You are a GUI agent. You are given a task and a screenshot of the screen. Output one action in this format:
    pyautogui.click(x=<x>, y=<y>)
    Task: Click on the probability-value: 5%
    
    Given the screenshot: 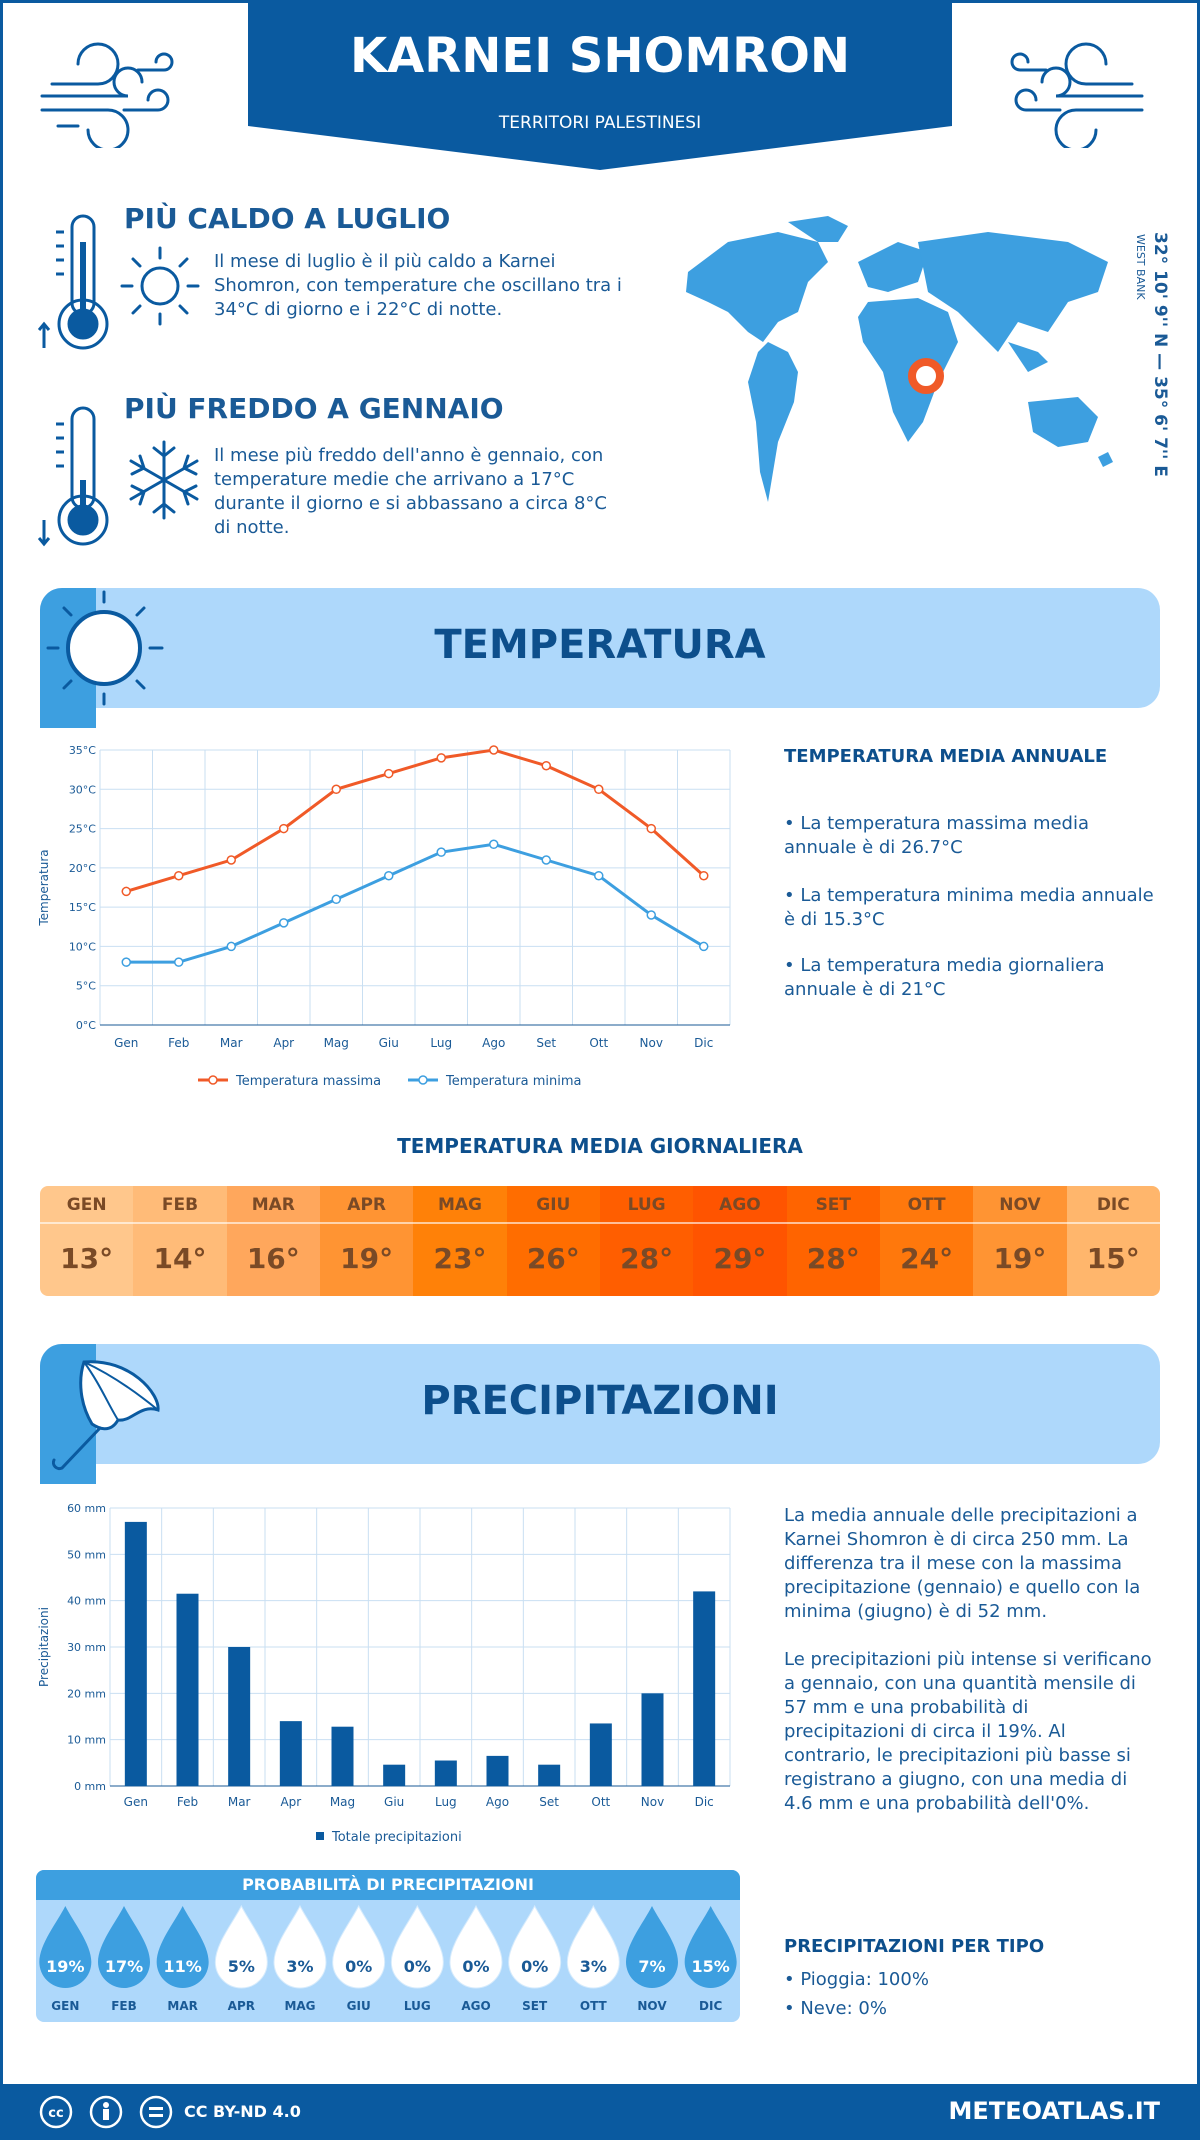 What is the action you would take?
    pyautogui.click(x=241, y=1966)
    